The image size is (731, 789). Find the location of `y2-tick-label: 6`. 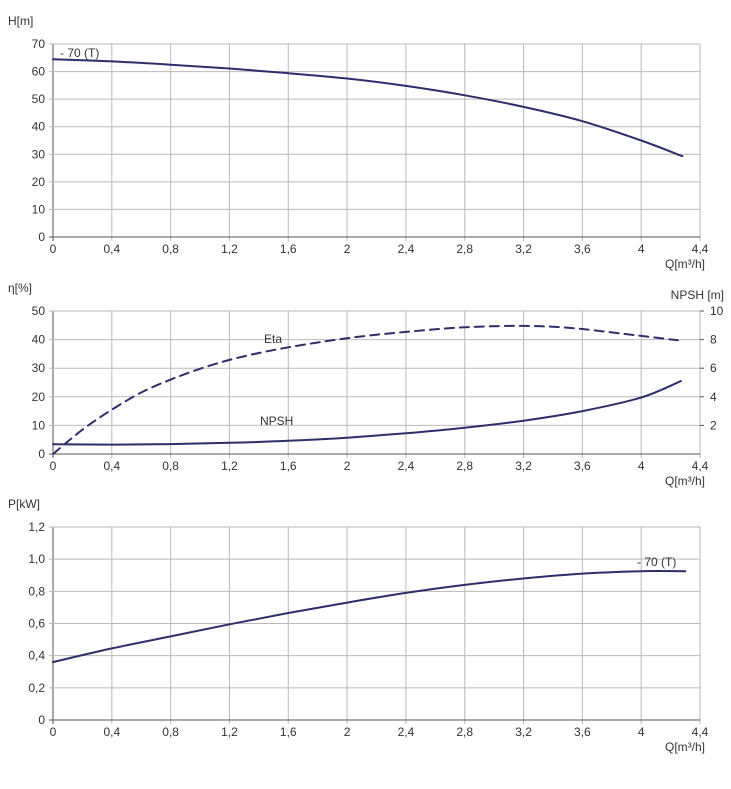

y2-tick-label: 6 is located at coordinates (713, 368).